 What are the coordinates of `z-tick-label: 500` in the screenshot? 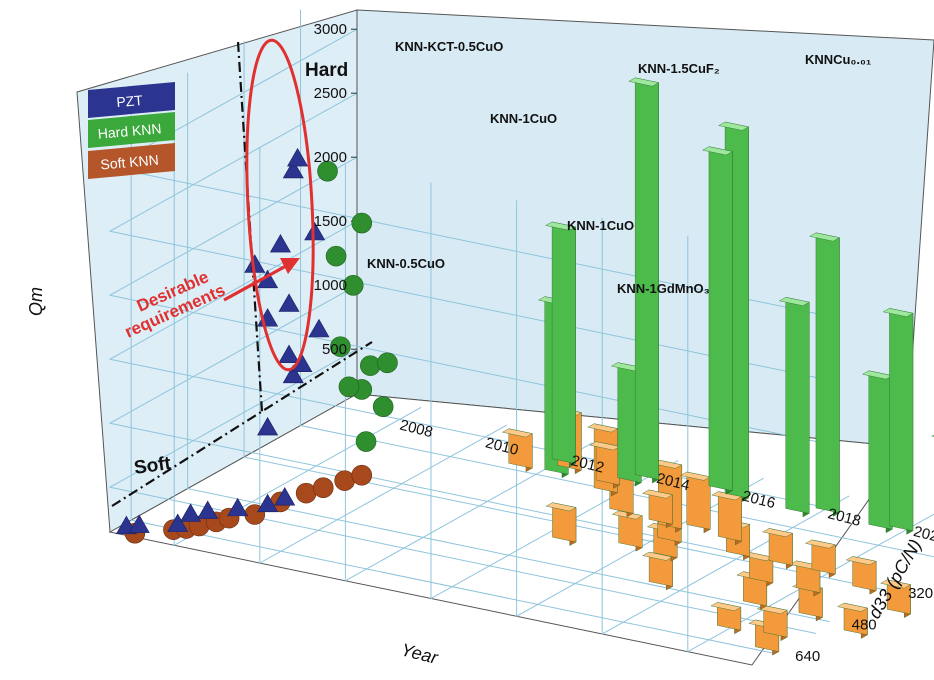 It's located at (334, 349).